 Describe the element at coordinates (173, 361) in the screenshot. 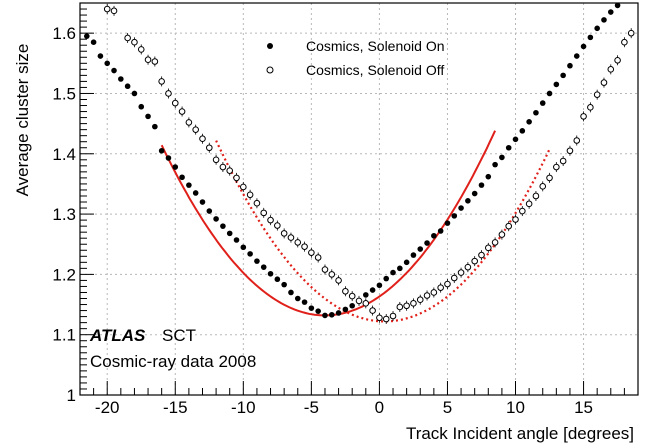

I see `dataset-label: Cosmic-ray data 2008` at that location.